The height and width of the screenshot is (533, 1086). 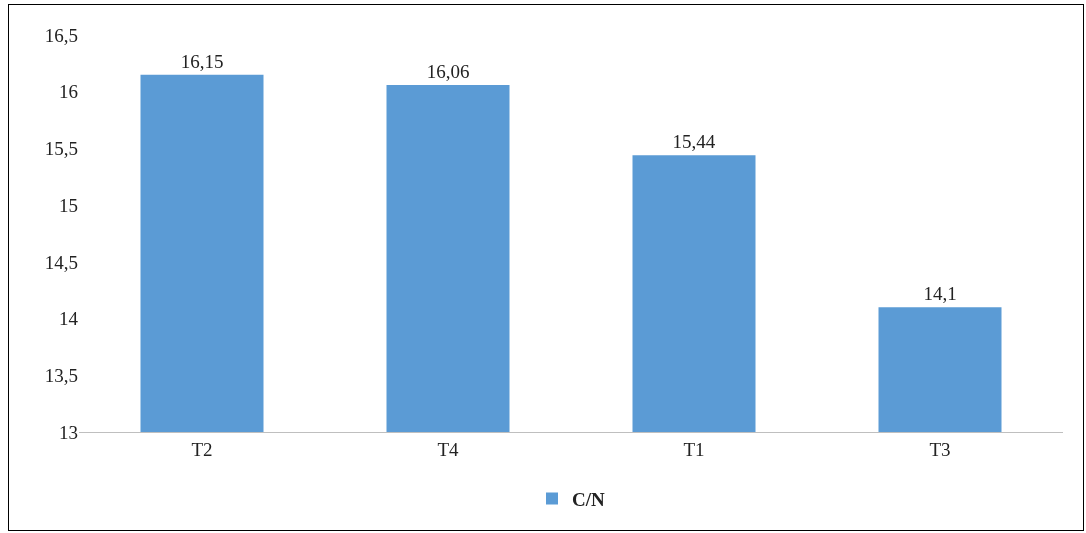 What do you see at coordinates (448, 71) in the screenshot?
I see `data-label: 16,06` at bounding box center [448, 71].